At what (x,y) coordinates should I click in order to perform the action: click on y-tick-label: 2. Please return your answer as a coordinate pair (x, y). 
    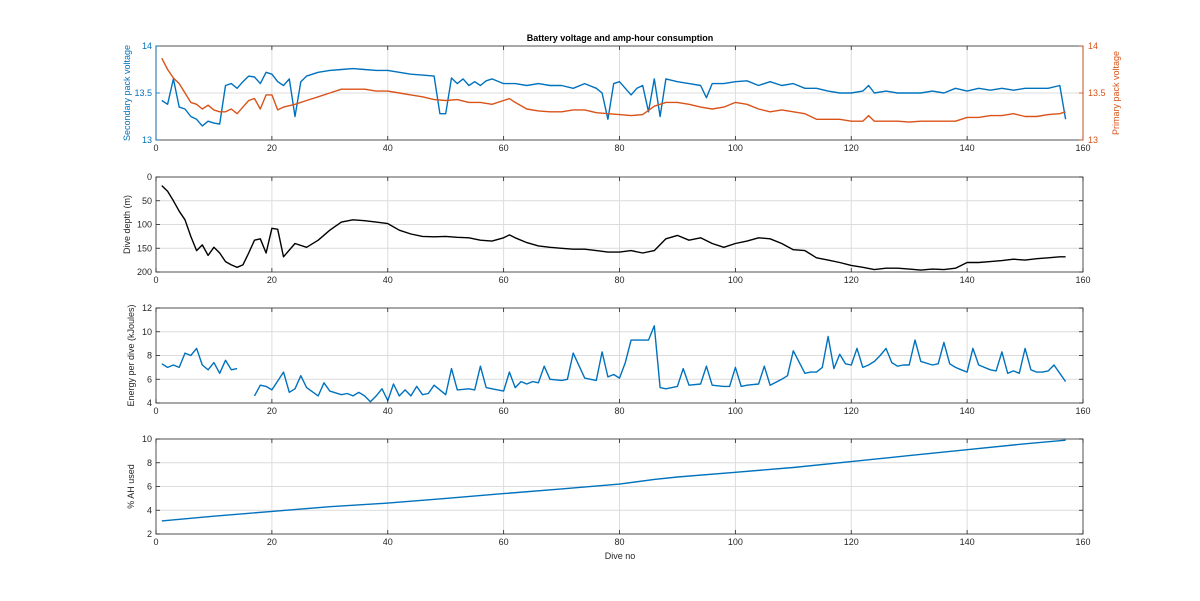
    Looking at the image, I should click on (149, 534).